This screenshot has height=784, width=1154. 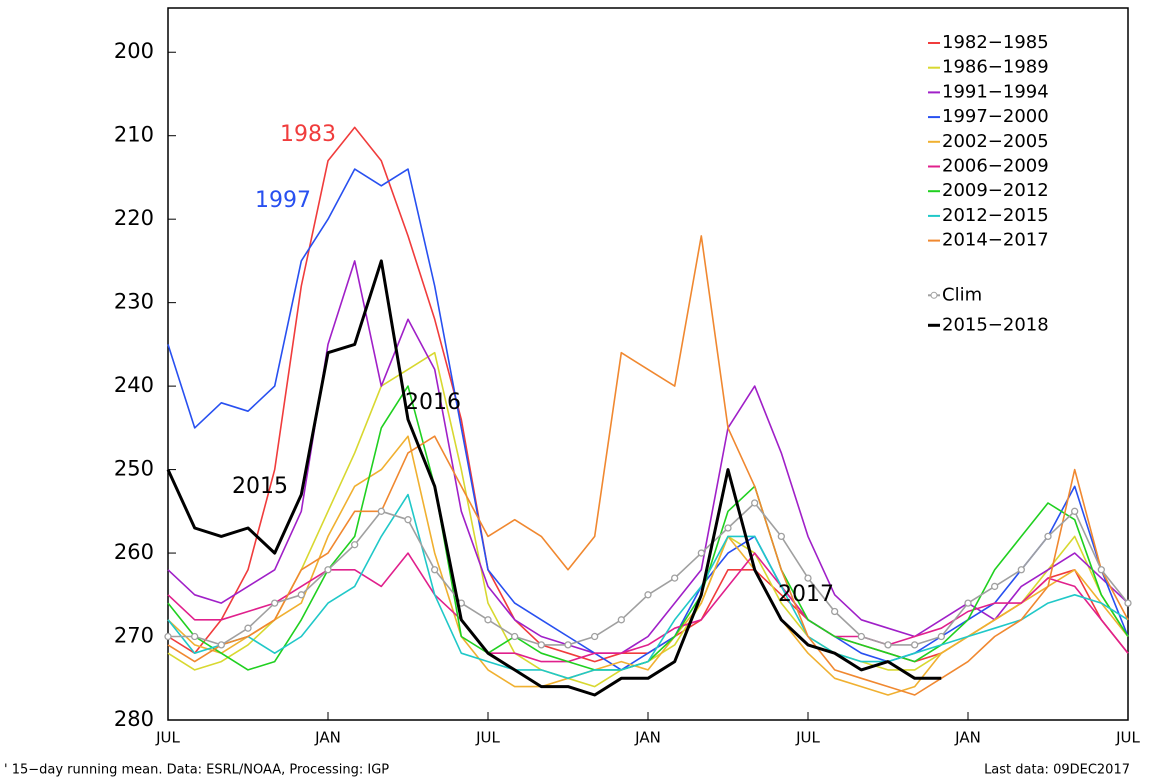 I want to click on y-tick-label: 240, so click(x=134, y=385).